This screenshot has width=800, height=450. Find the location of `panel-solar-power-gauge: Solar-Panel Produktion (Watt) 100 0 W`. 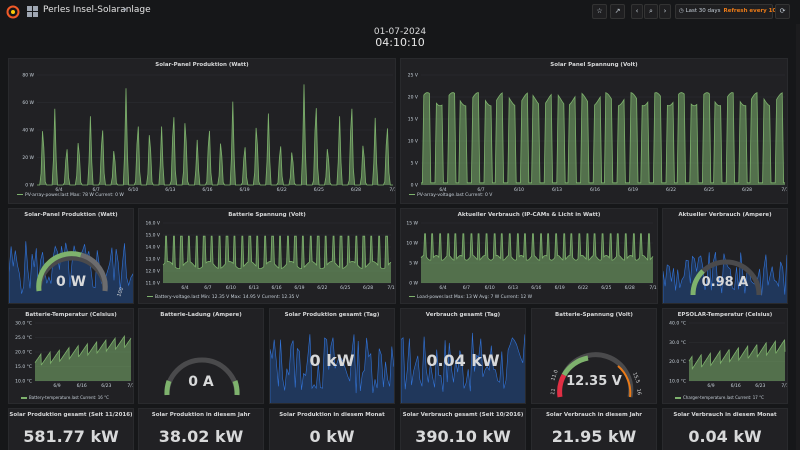

panel-solar-power-gauge: Solar-Panel Produktion (Watt) 100 0 W is located at coordinates (71, 256).